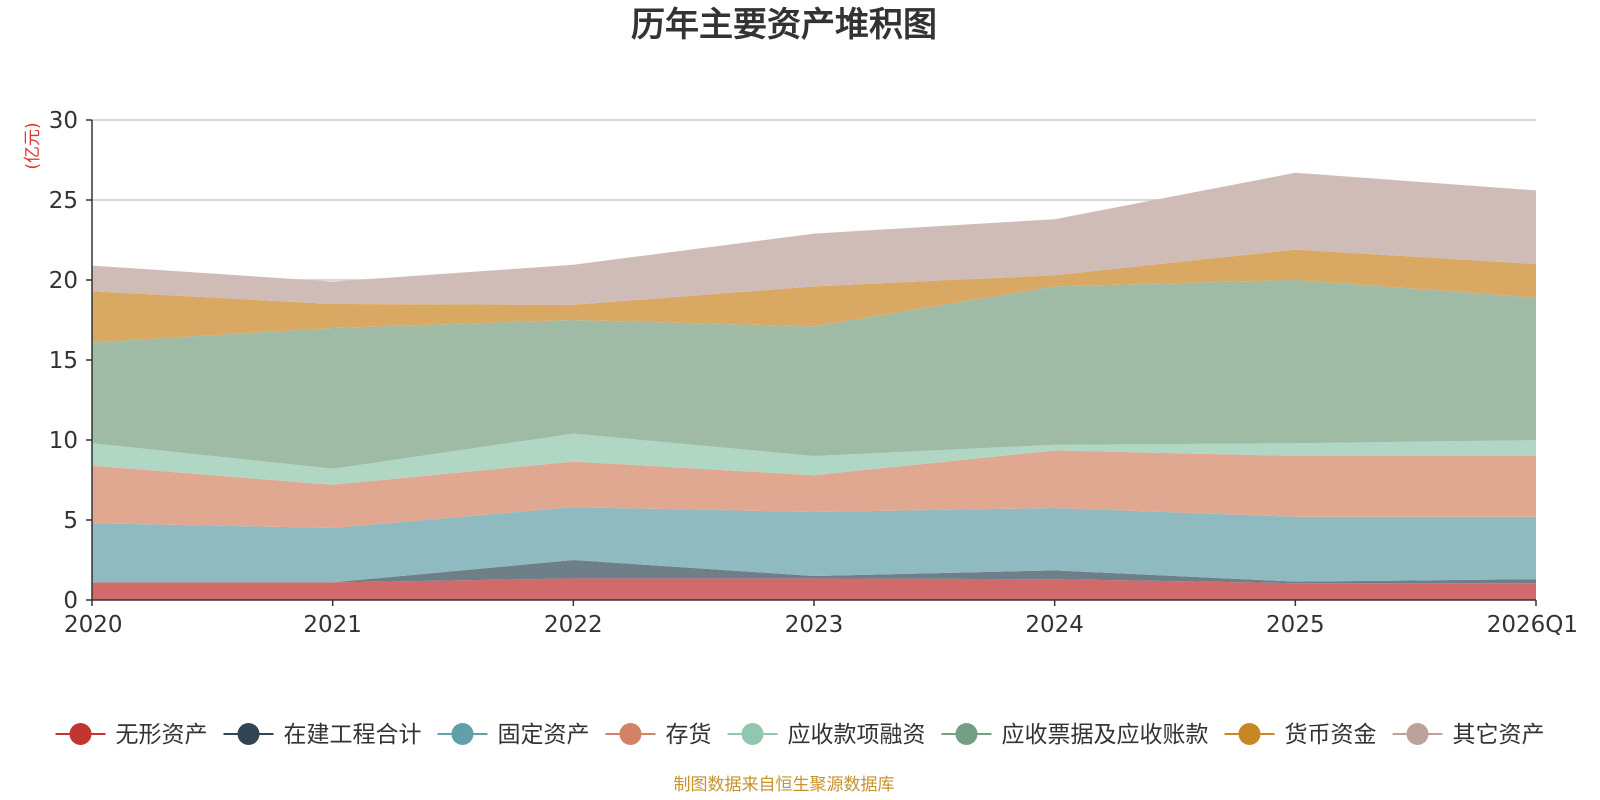  Describe the element at coordinates (814, 625) in the screenshot. I see `x-tick-label-3: 2023` at that location.